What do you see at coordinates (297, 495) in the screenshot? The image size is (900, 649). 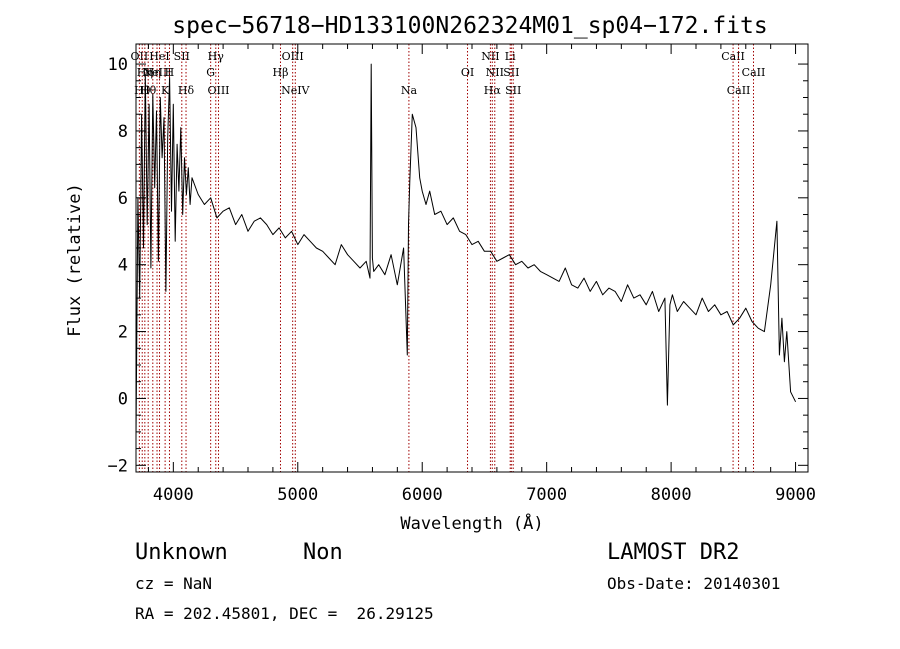 I see `x-tick-label: 5000` at bounding box center [297, 495].